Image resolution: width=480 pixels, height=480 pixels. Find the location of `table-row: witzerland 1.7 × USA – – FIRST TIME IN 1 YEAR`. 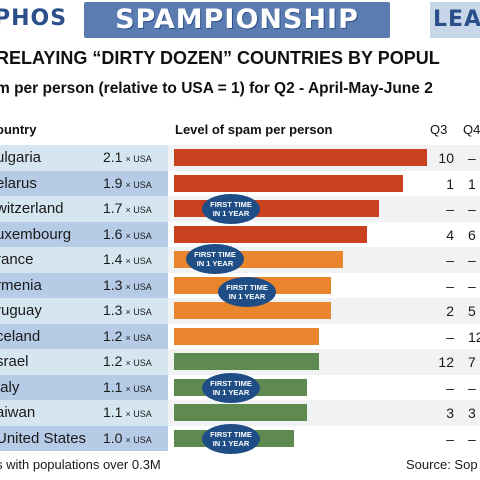

table-row: witzerland 1.7 × USA – – FIRST TIME IN 1 YEAR is located at coordinates (240, 209).